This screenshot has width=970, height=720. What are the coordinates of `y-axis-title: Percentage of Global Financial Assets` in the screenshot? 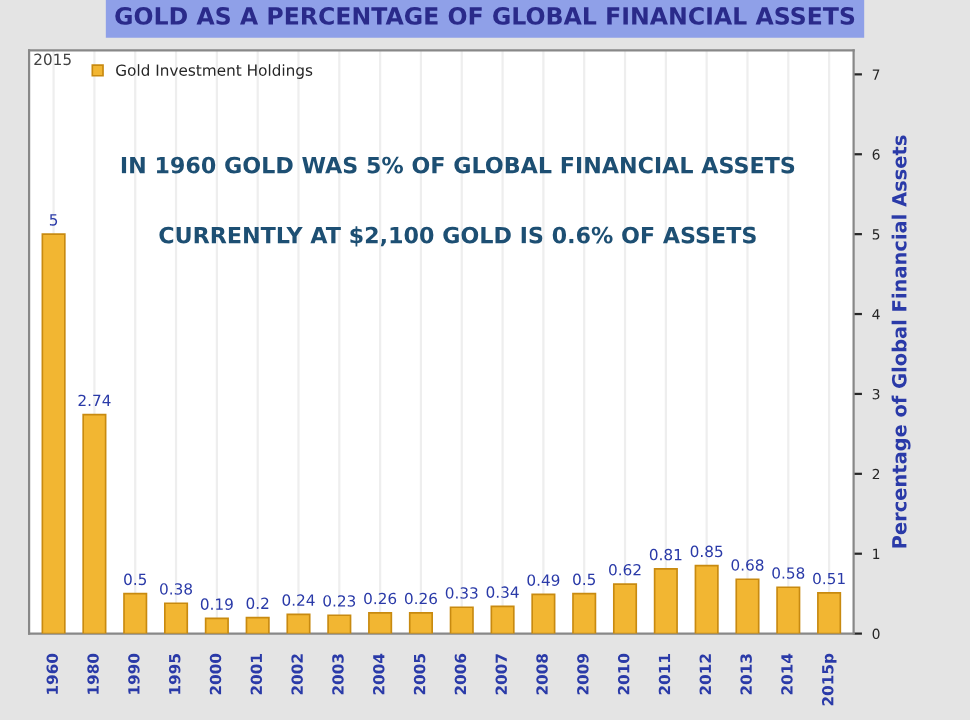 It's located at (901, 341).